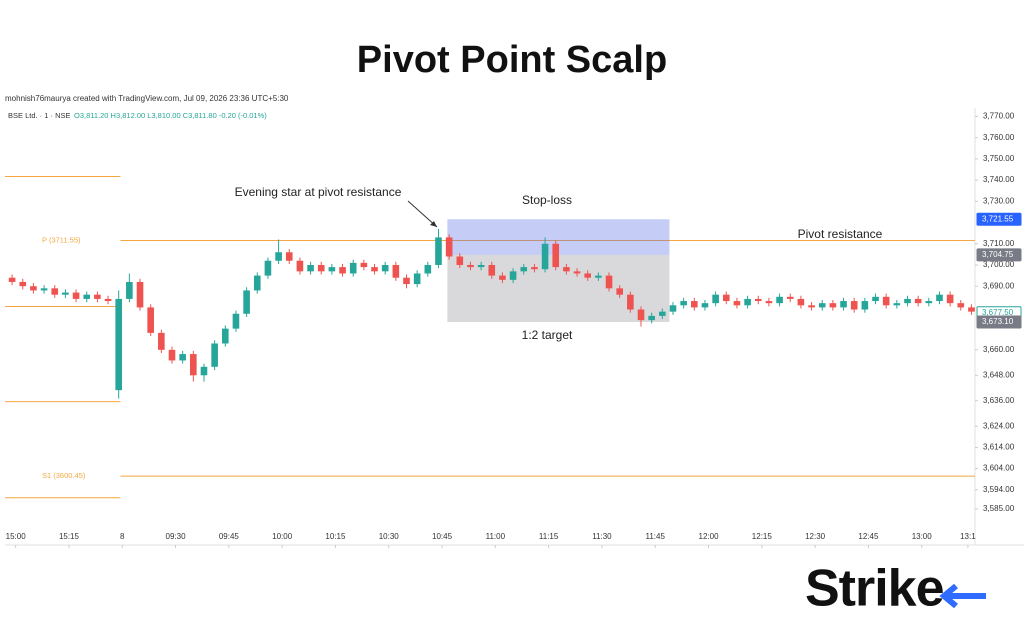 This screenshot has width=1024, height=640. I want to click on annotation: Stop-loss, so click(547, 200).